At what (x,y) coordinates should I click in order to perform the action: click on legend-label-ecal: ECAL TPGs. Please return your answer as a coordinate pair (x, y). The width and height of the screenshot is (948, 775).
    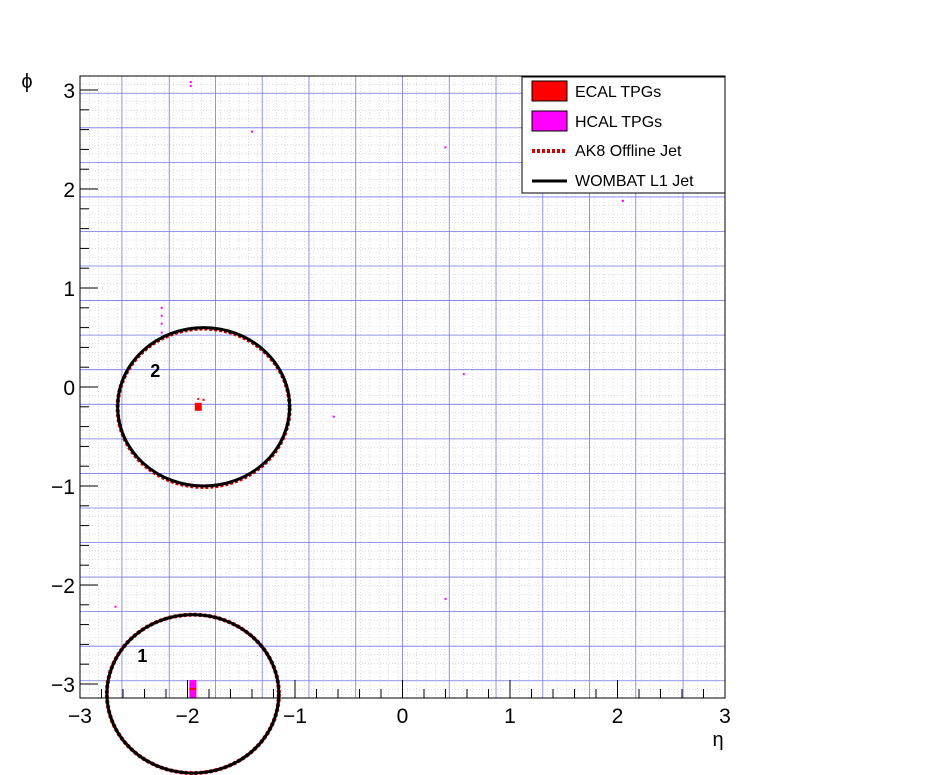
    Looking at the image, I should click on (618, 92).